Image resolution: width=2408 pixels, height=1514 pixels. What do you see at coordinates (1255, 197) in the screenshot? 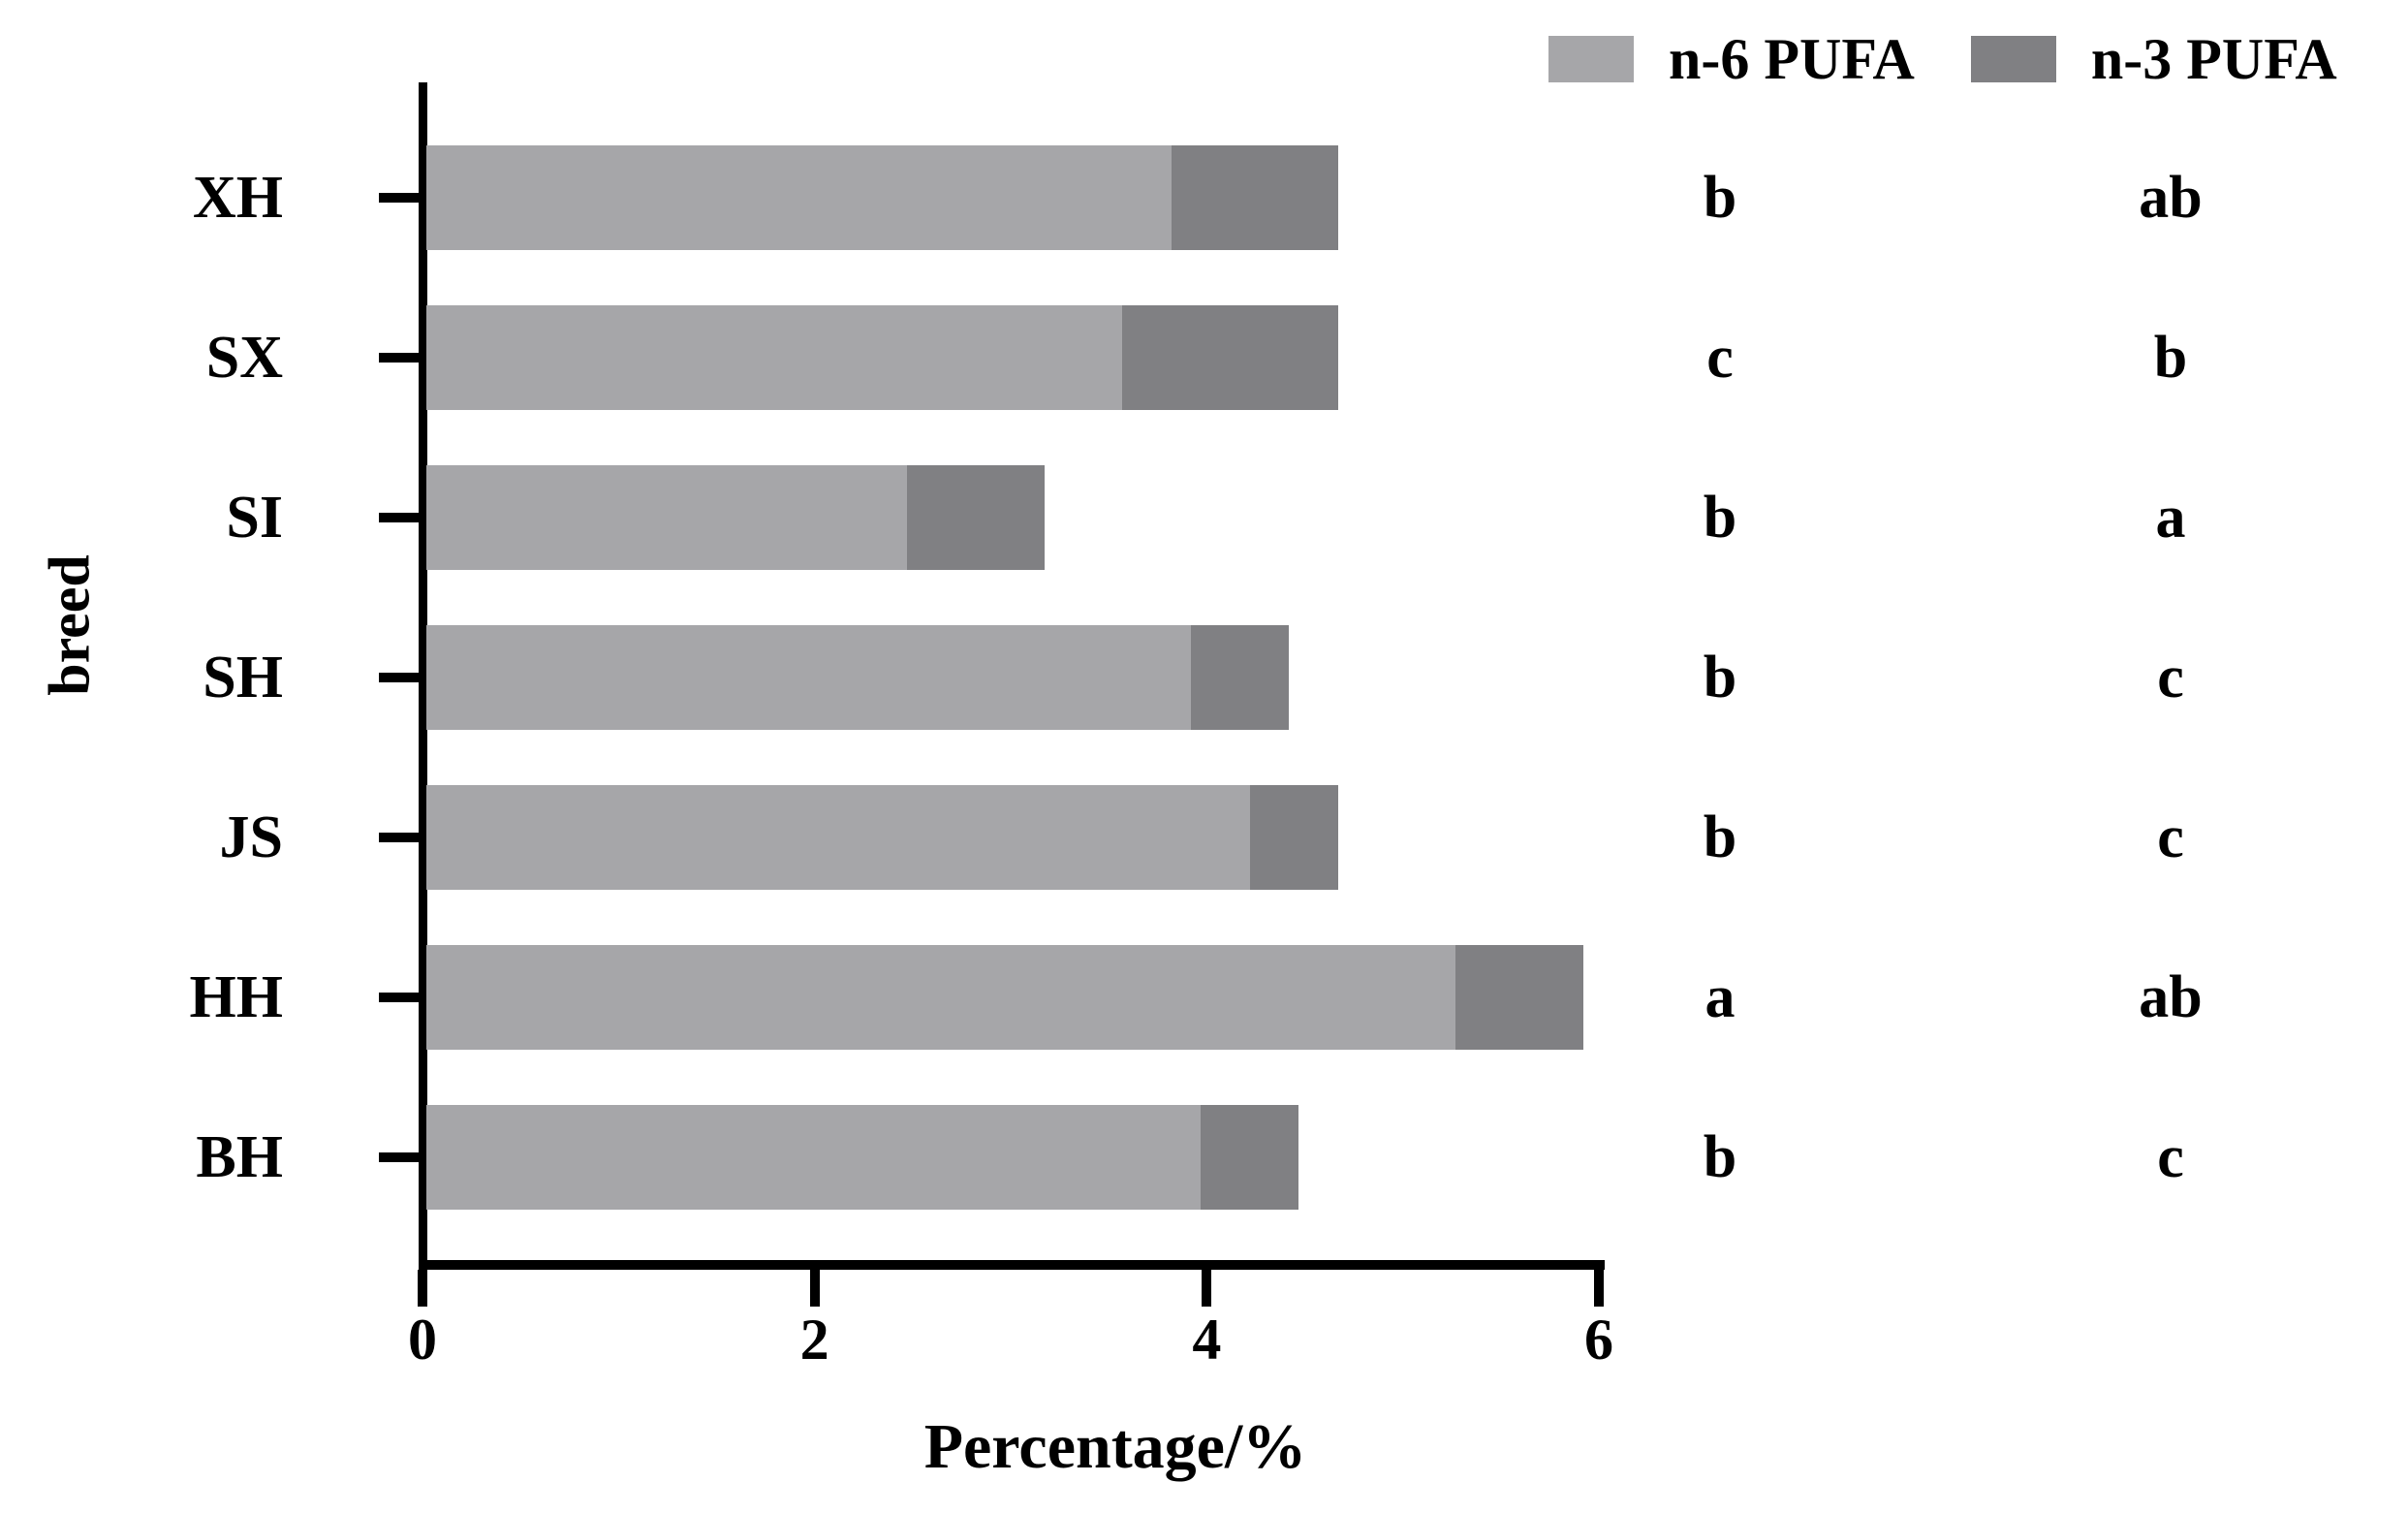
I see `bar-segment-n3-xh` at bounding box center [1255, 197].